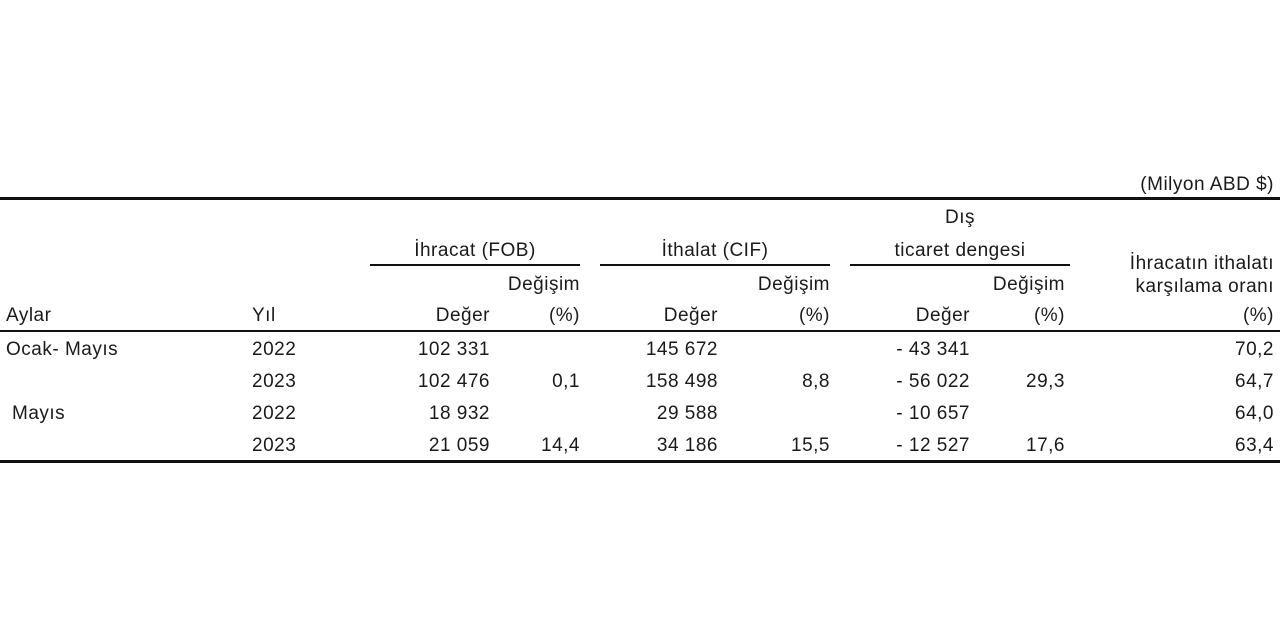 This screenshot has width=1280, height=640. I want to click on exports-header: İhracat (FOB), so click(475, 250).